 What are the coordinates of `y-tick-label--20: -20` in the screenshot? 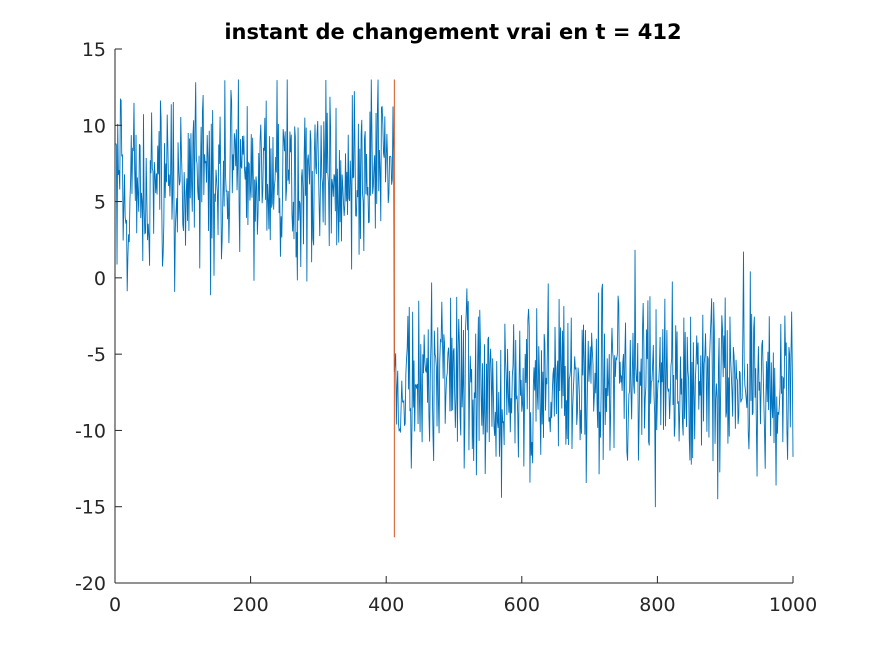 It's located at (90, 584).